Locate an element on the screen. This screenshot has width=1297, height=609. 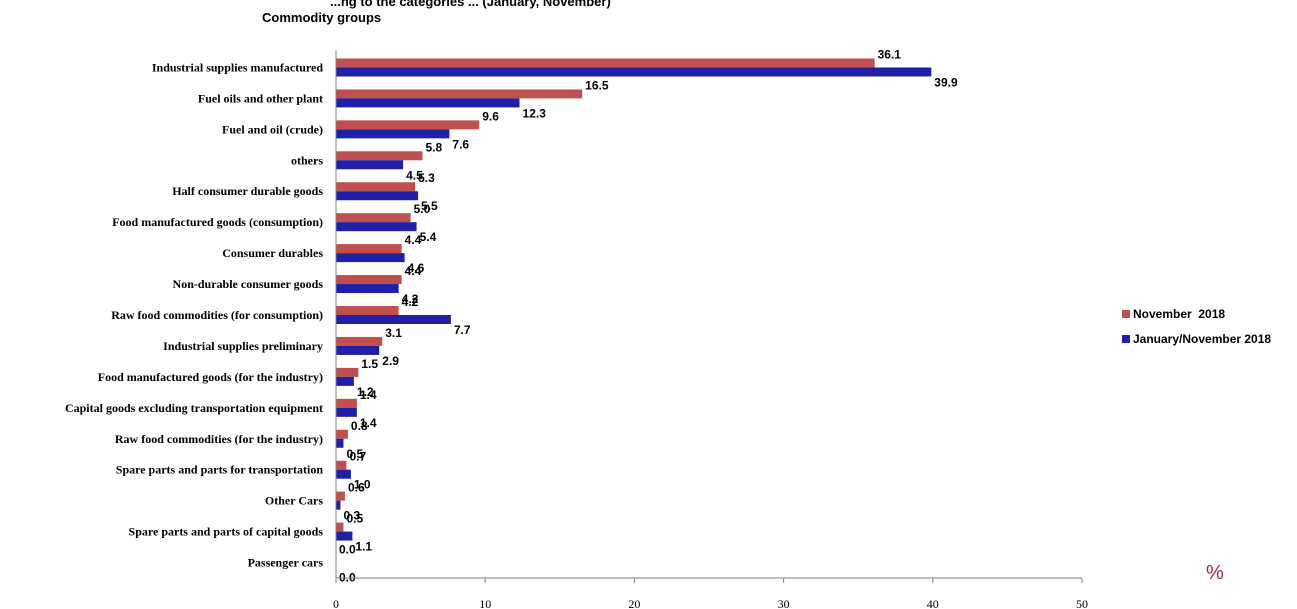
value-label-november: 0.5 is located at coordinates (354, 519).